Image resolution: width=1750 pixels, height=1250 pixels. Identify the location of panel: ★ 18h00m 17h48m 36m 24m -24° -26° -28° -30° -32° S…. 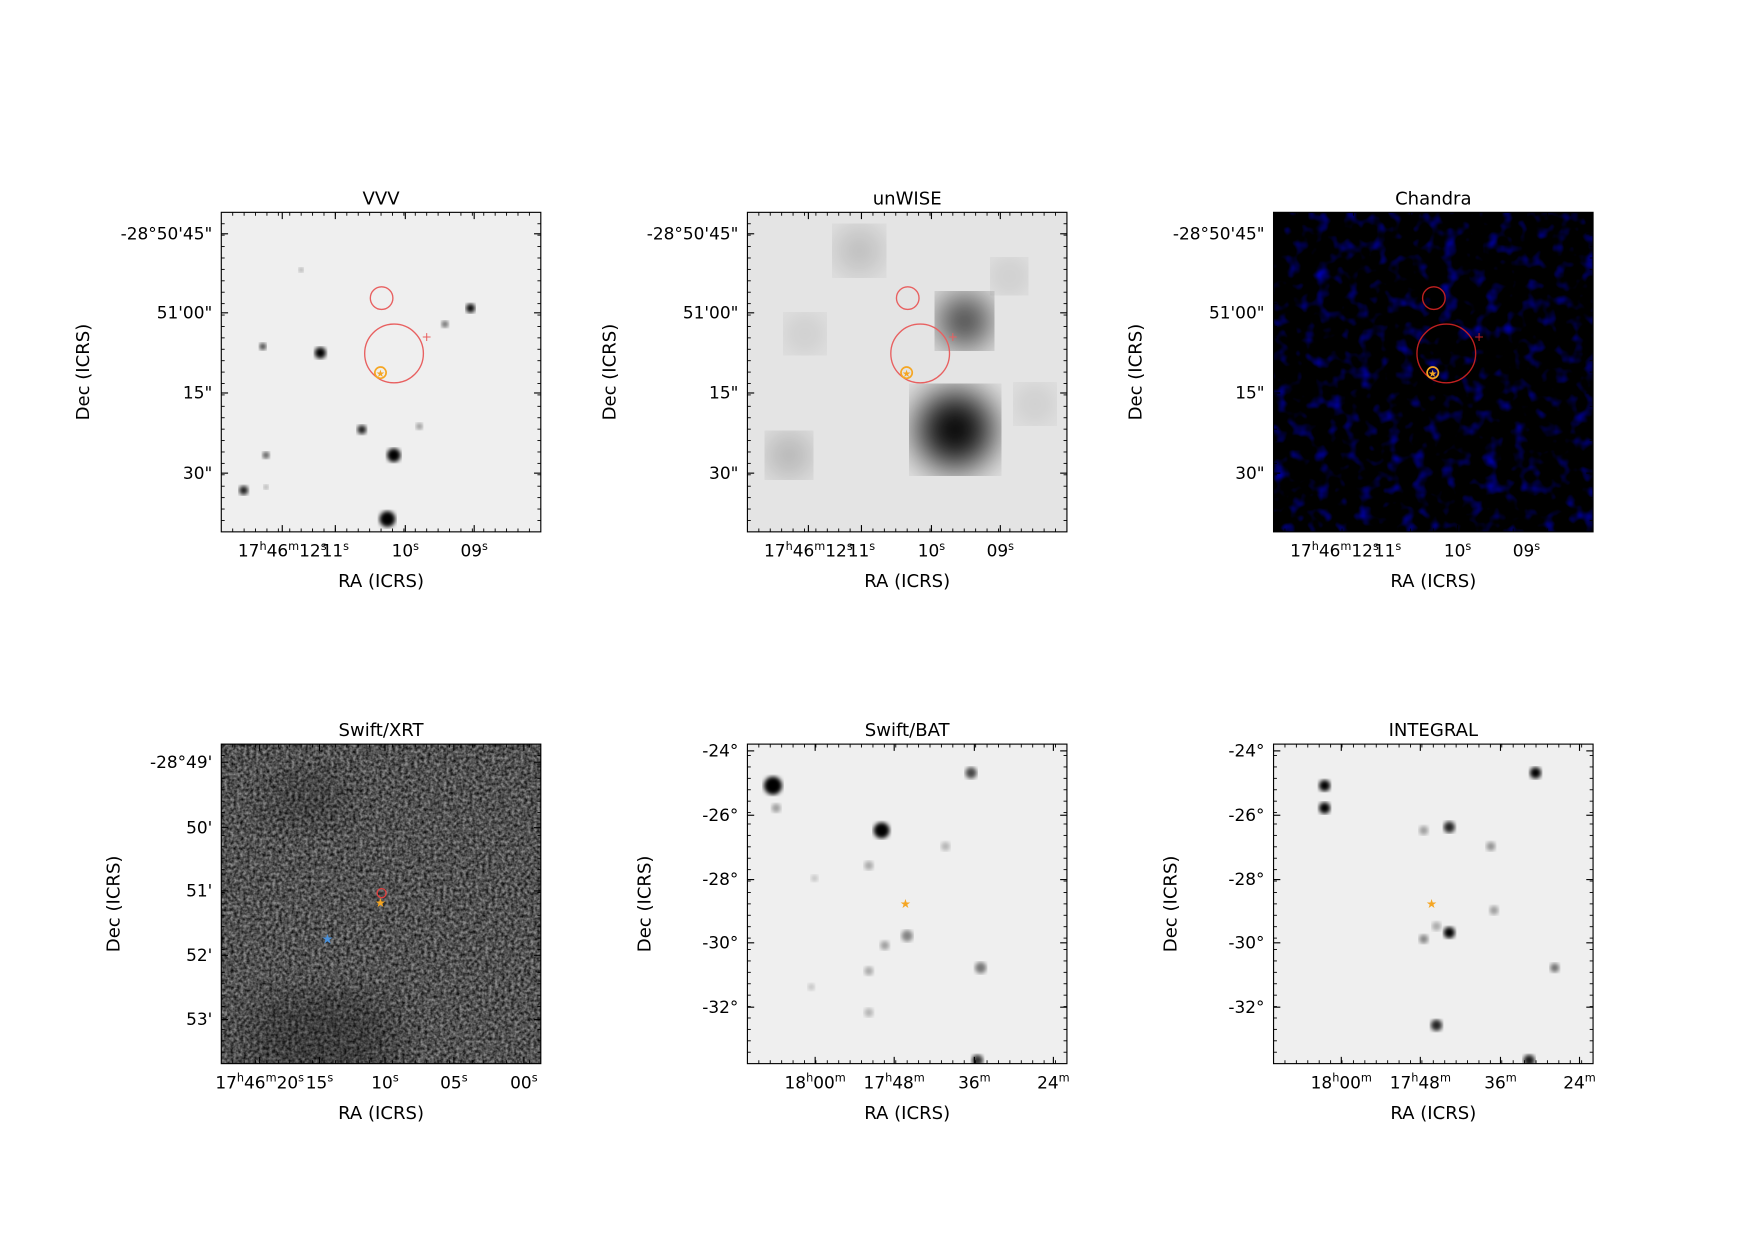
(851, 922).